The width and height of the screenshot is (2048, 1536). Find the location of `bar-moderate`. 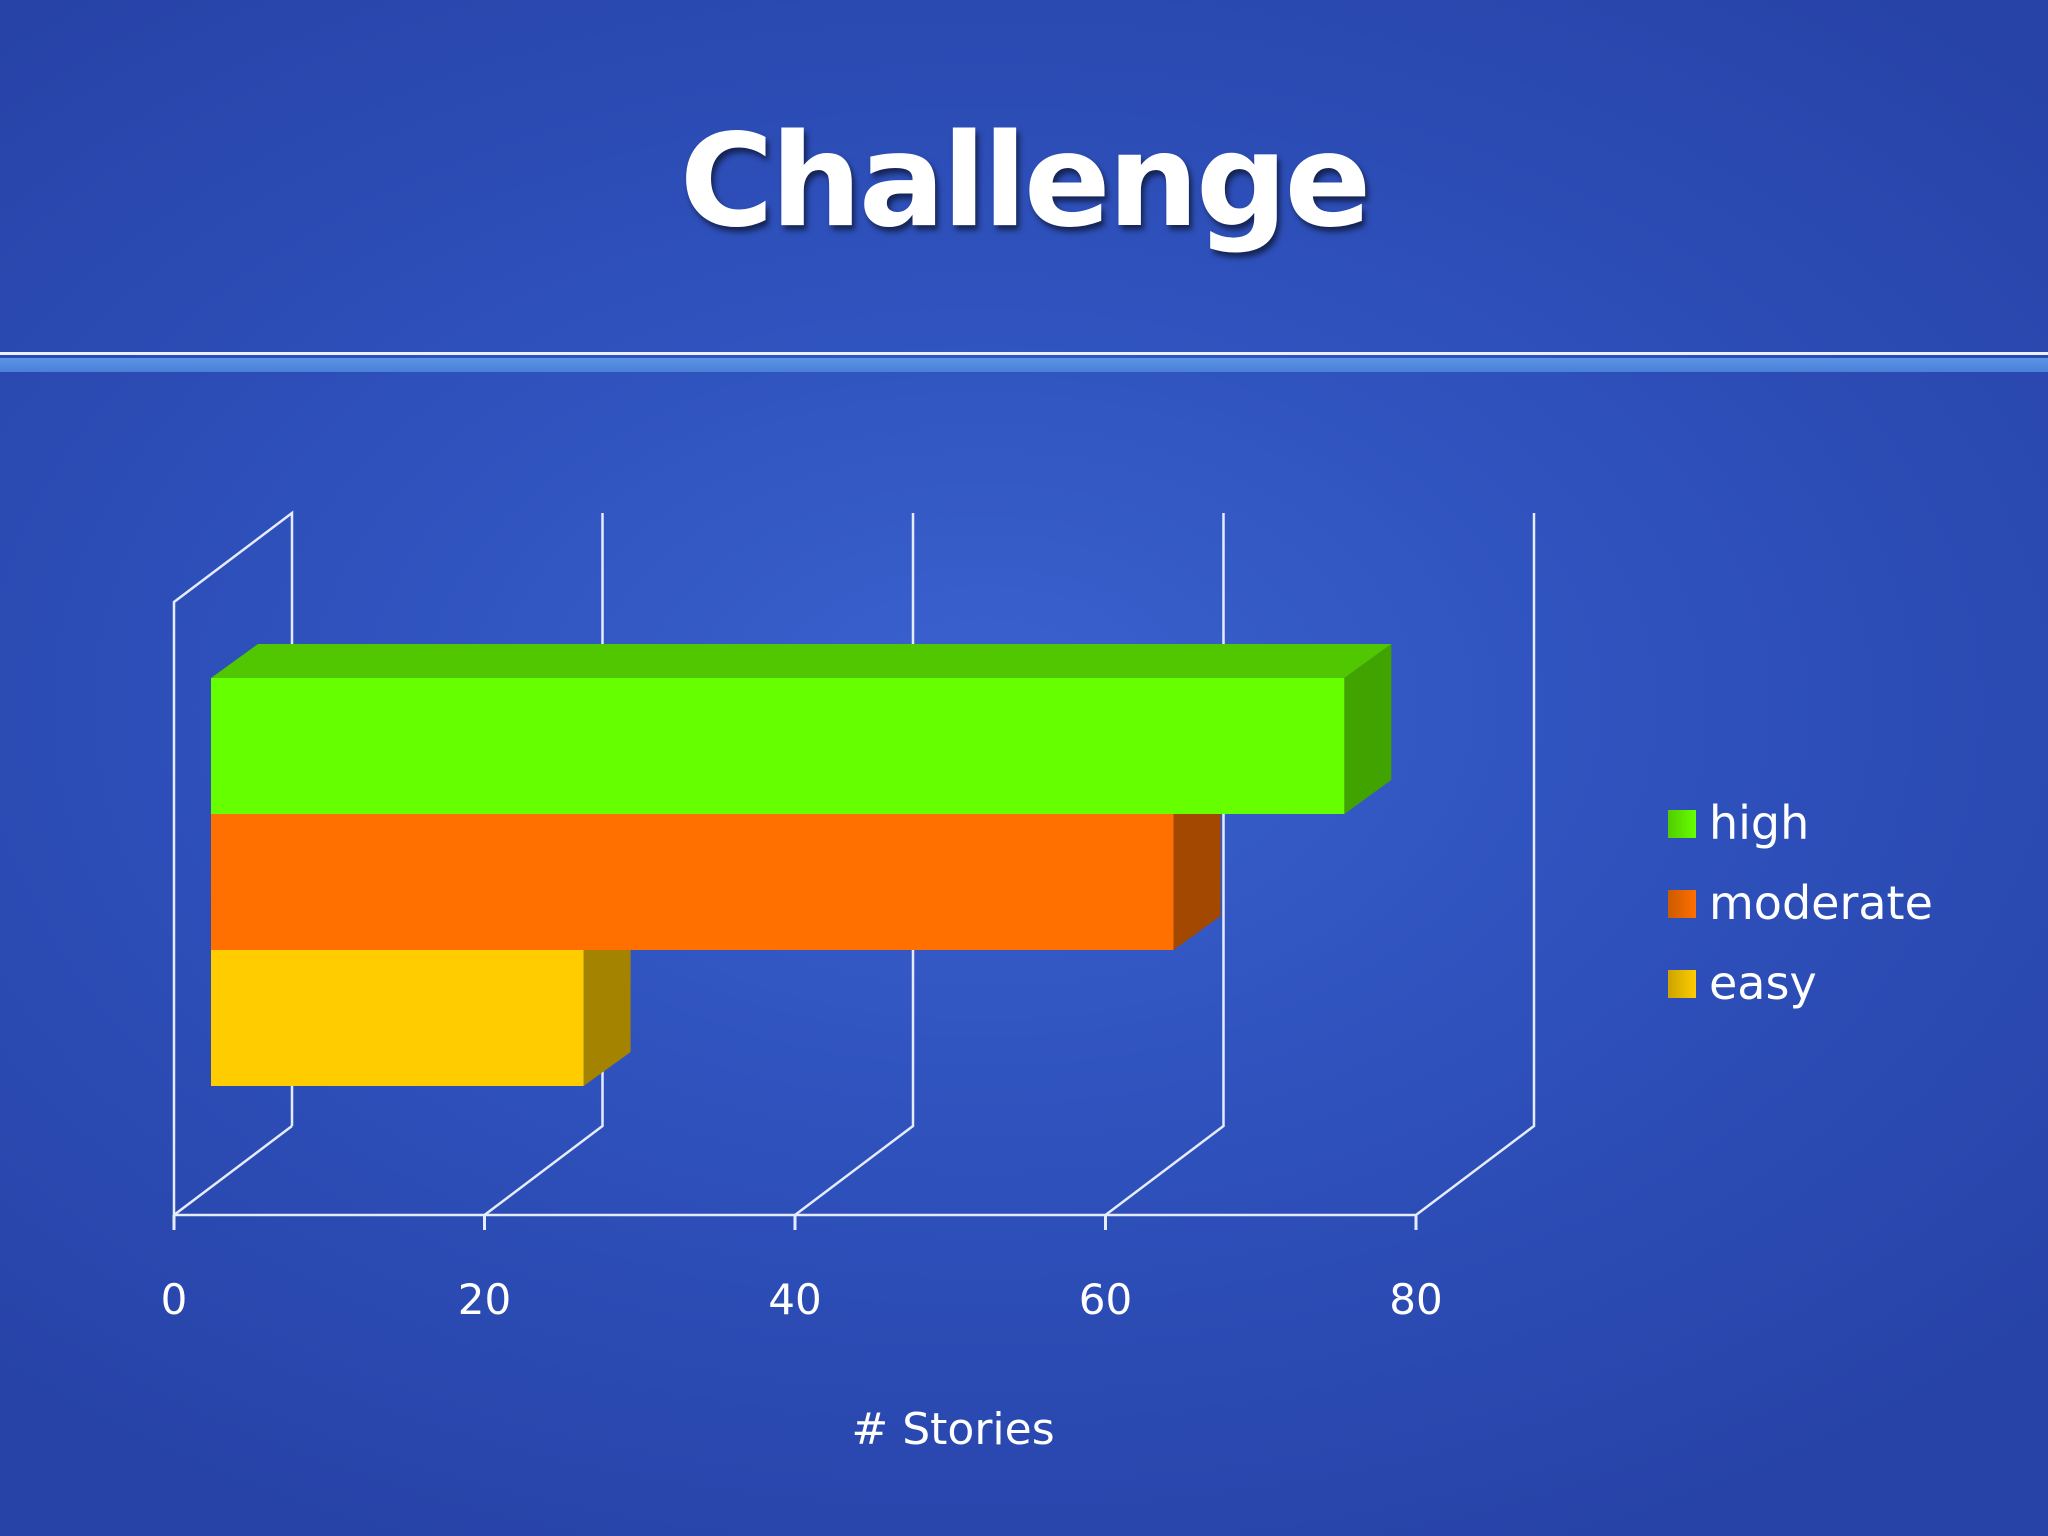

bar-moderate is located at coordinates (716, 865).